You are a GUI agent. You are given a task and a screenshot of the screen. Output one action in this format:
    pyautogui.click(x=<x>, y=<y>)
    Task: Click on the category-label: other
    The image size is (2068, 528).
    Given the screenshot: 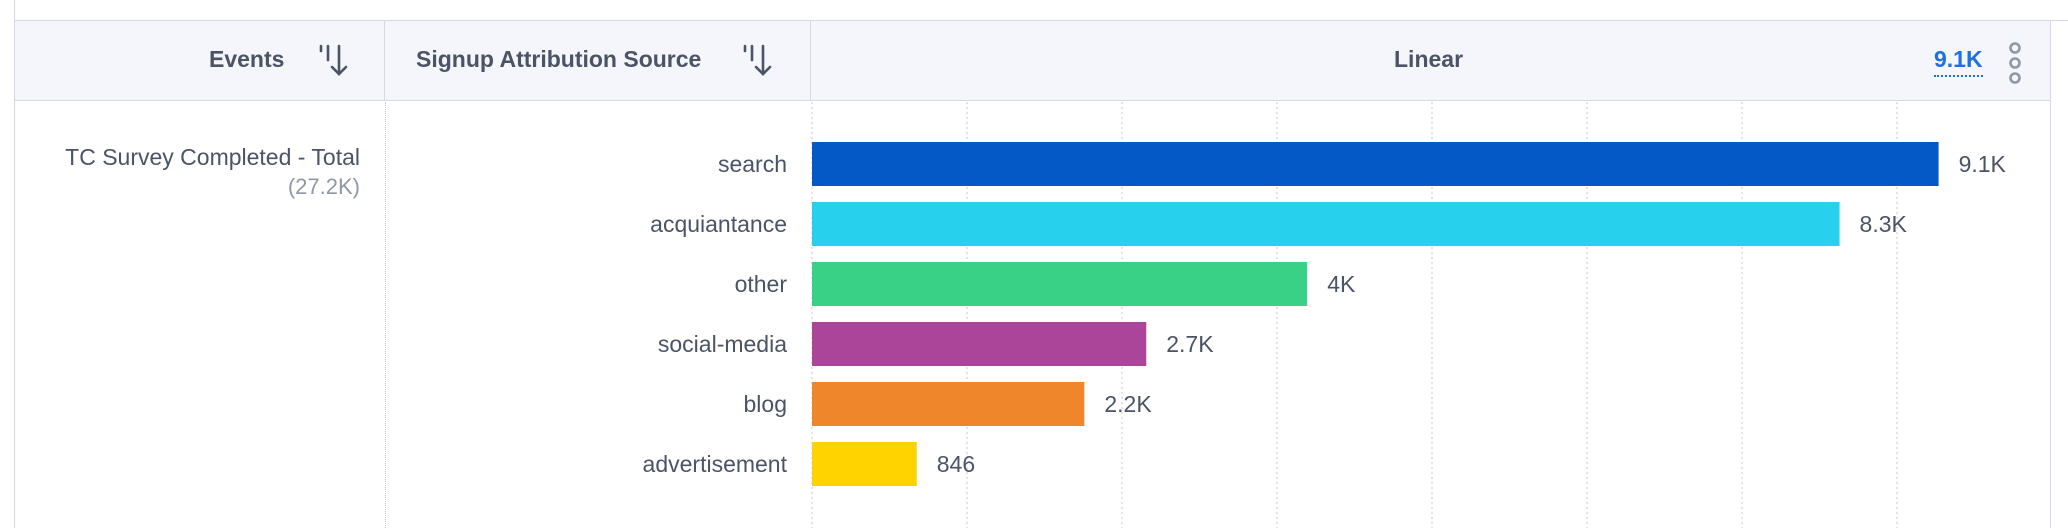 What is the action you would take?
    pyautogui.click(x=761, y=284)
    